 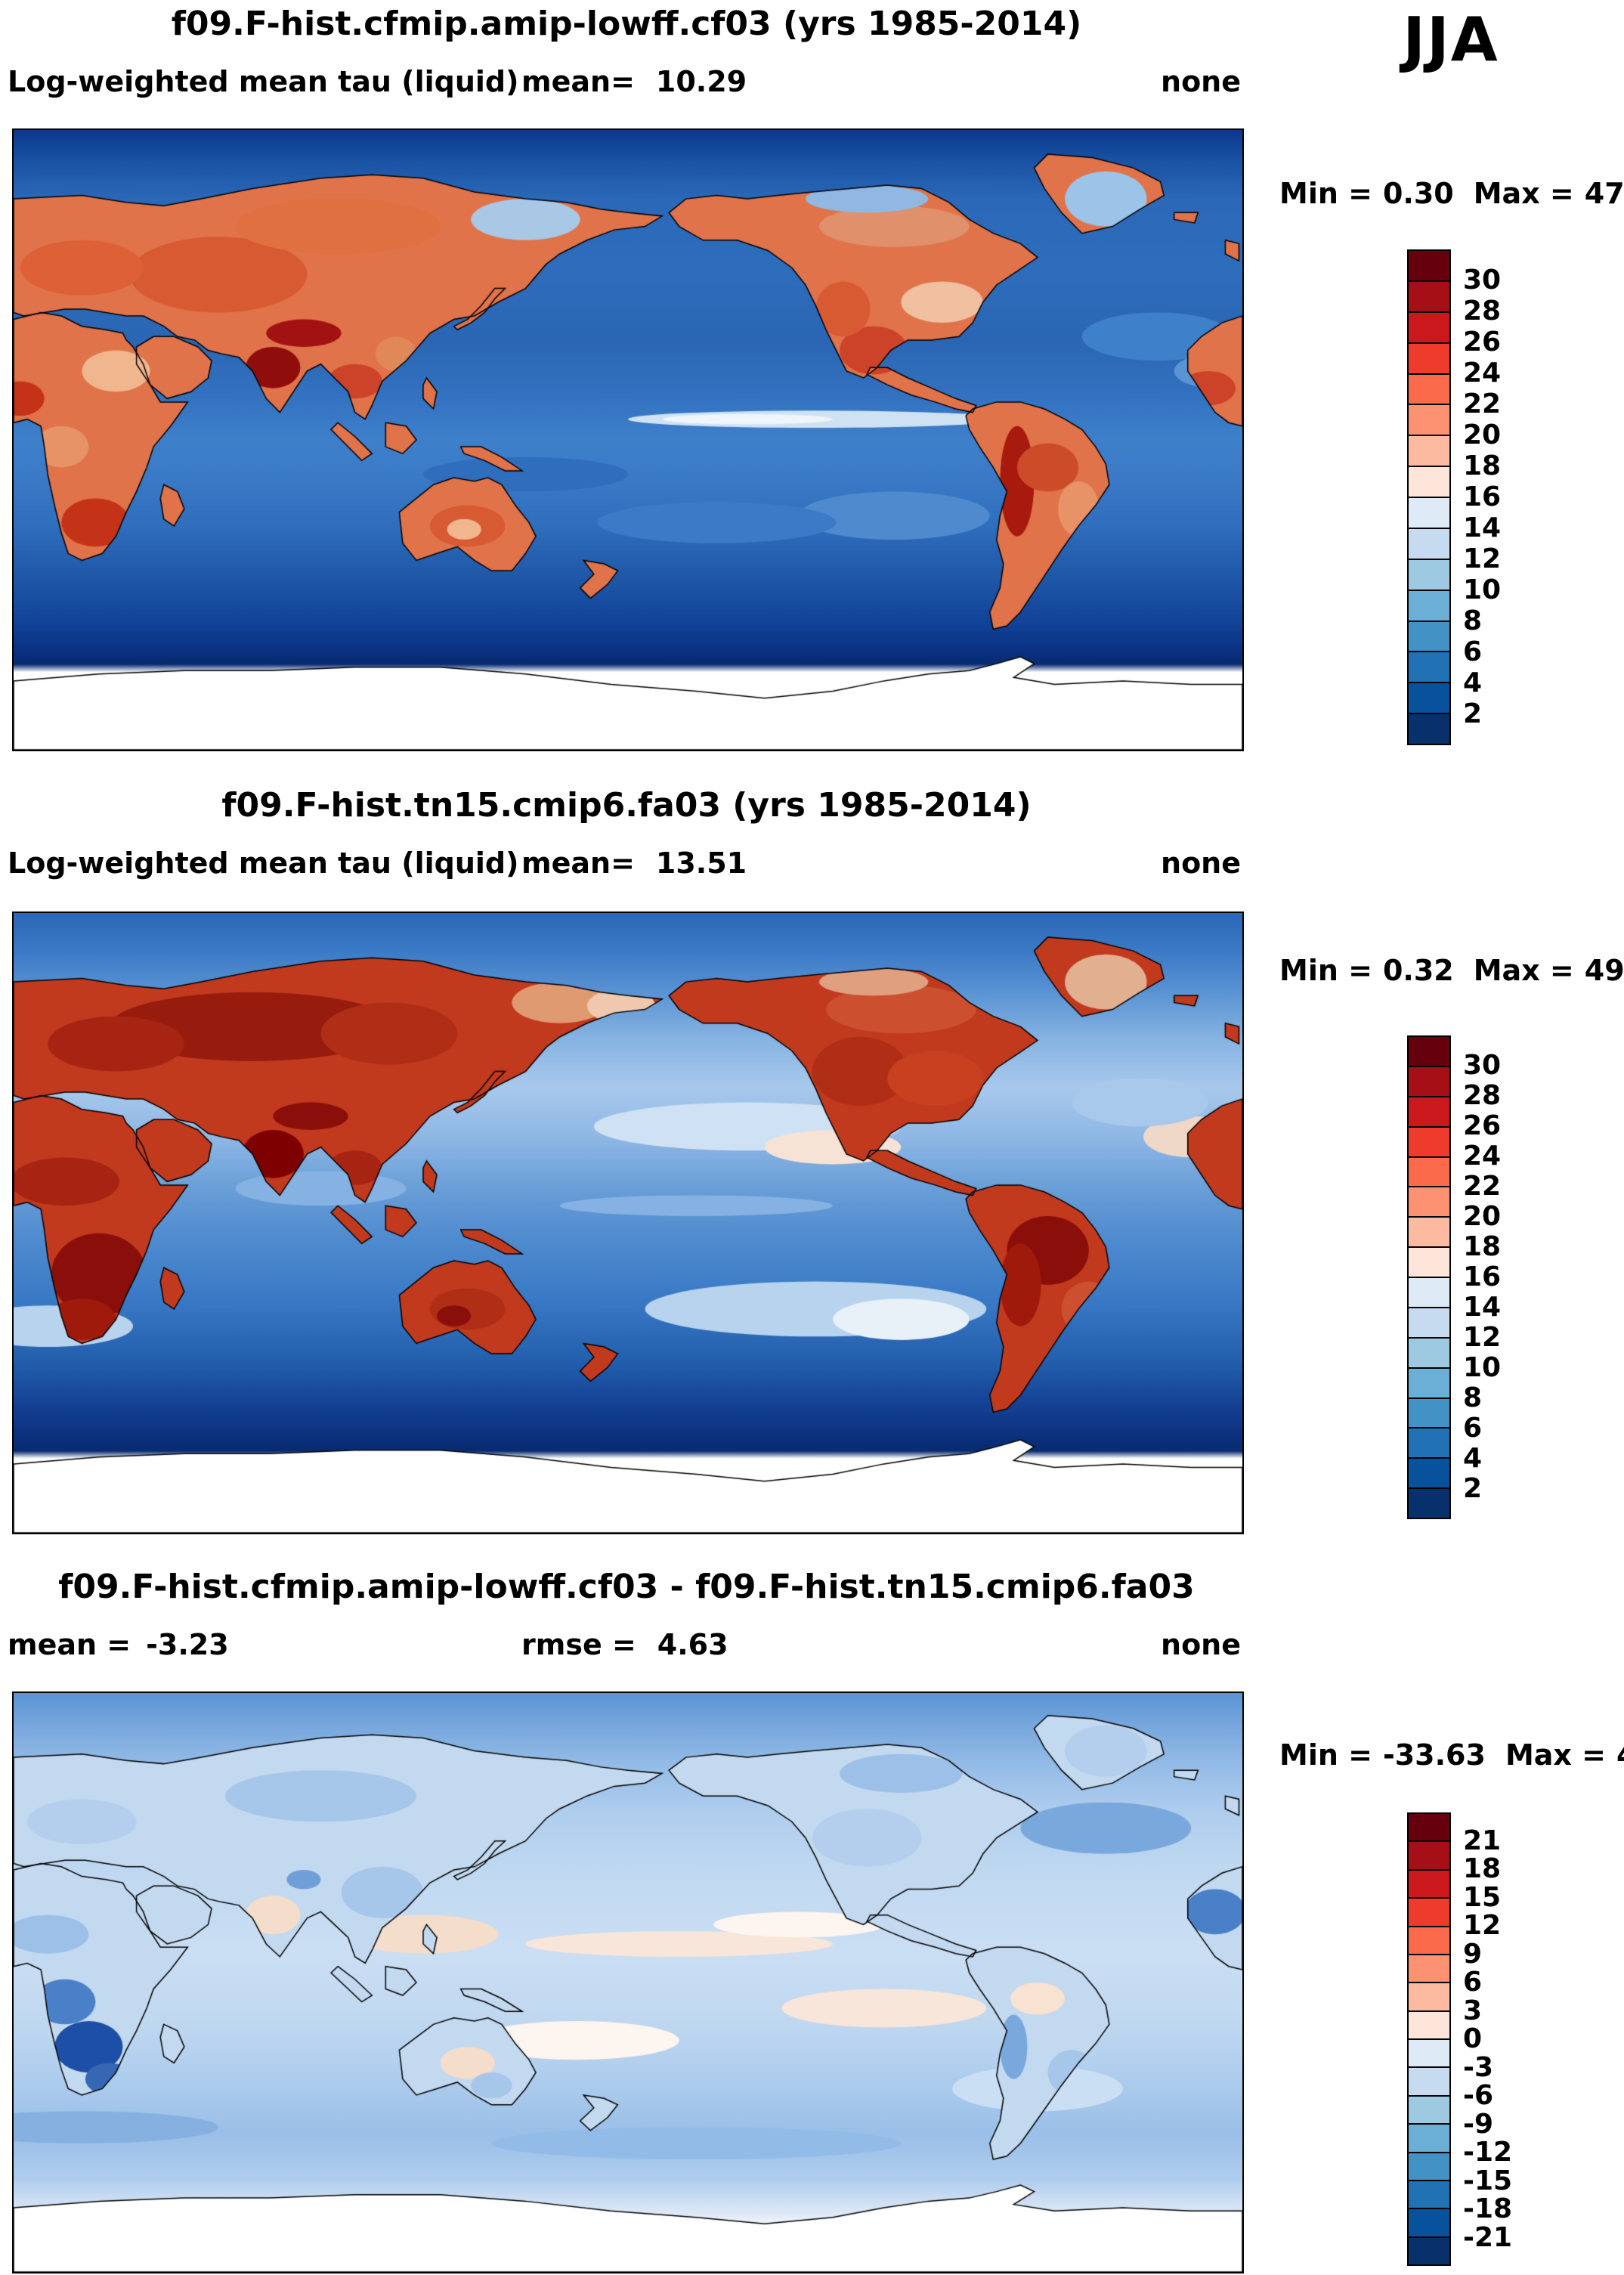 I want to click on panel2-variable-label: Log-weighted mean tau (liquid), so click(x=263, y=863).